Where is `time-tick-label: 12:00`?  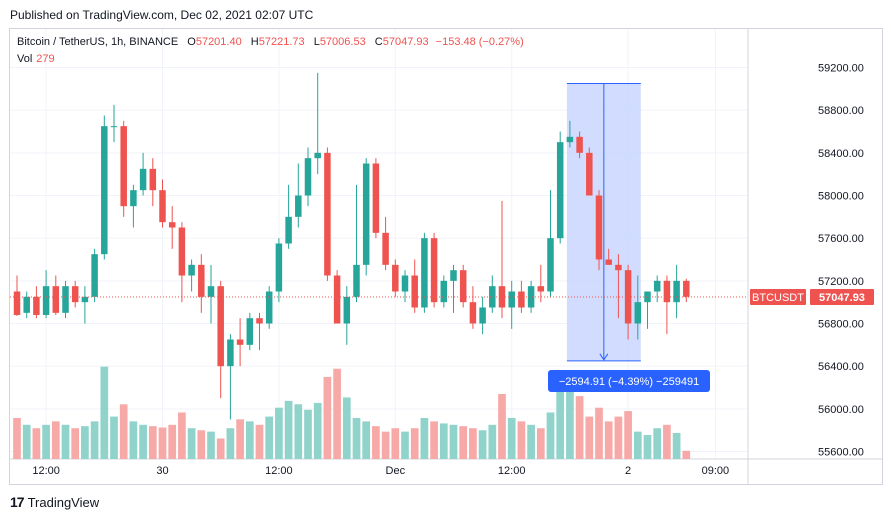
time-tick-label: 12:00 is located at coordinates (46, 471).